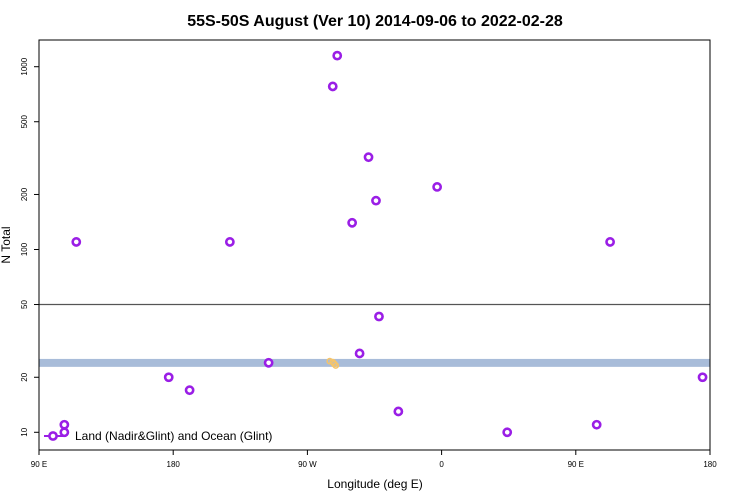 Image resolution: width=750 pixels, height=500 pixels. What do you see at coordinates (6, 244) in the screenshot?
I see `y-axis-label: N Total` at bounding box center [6, 244].